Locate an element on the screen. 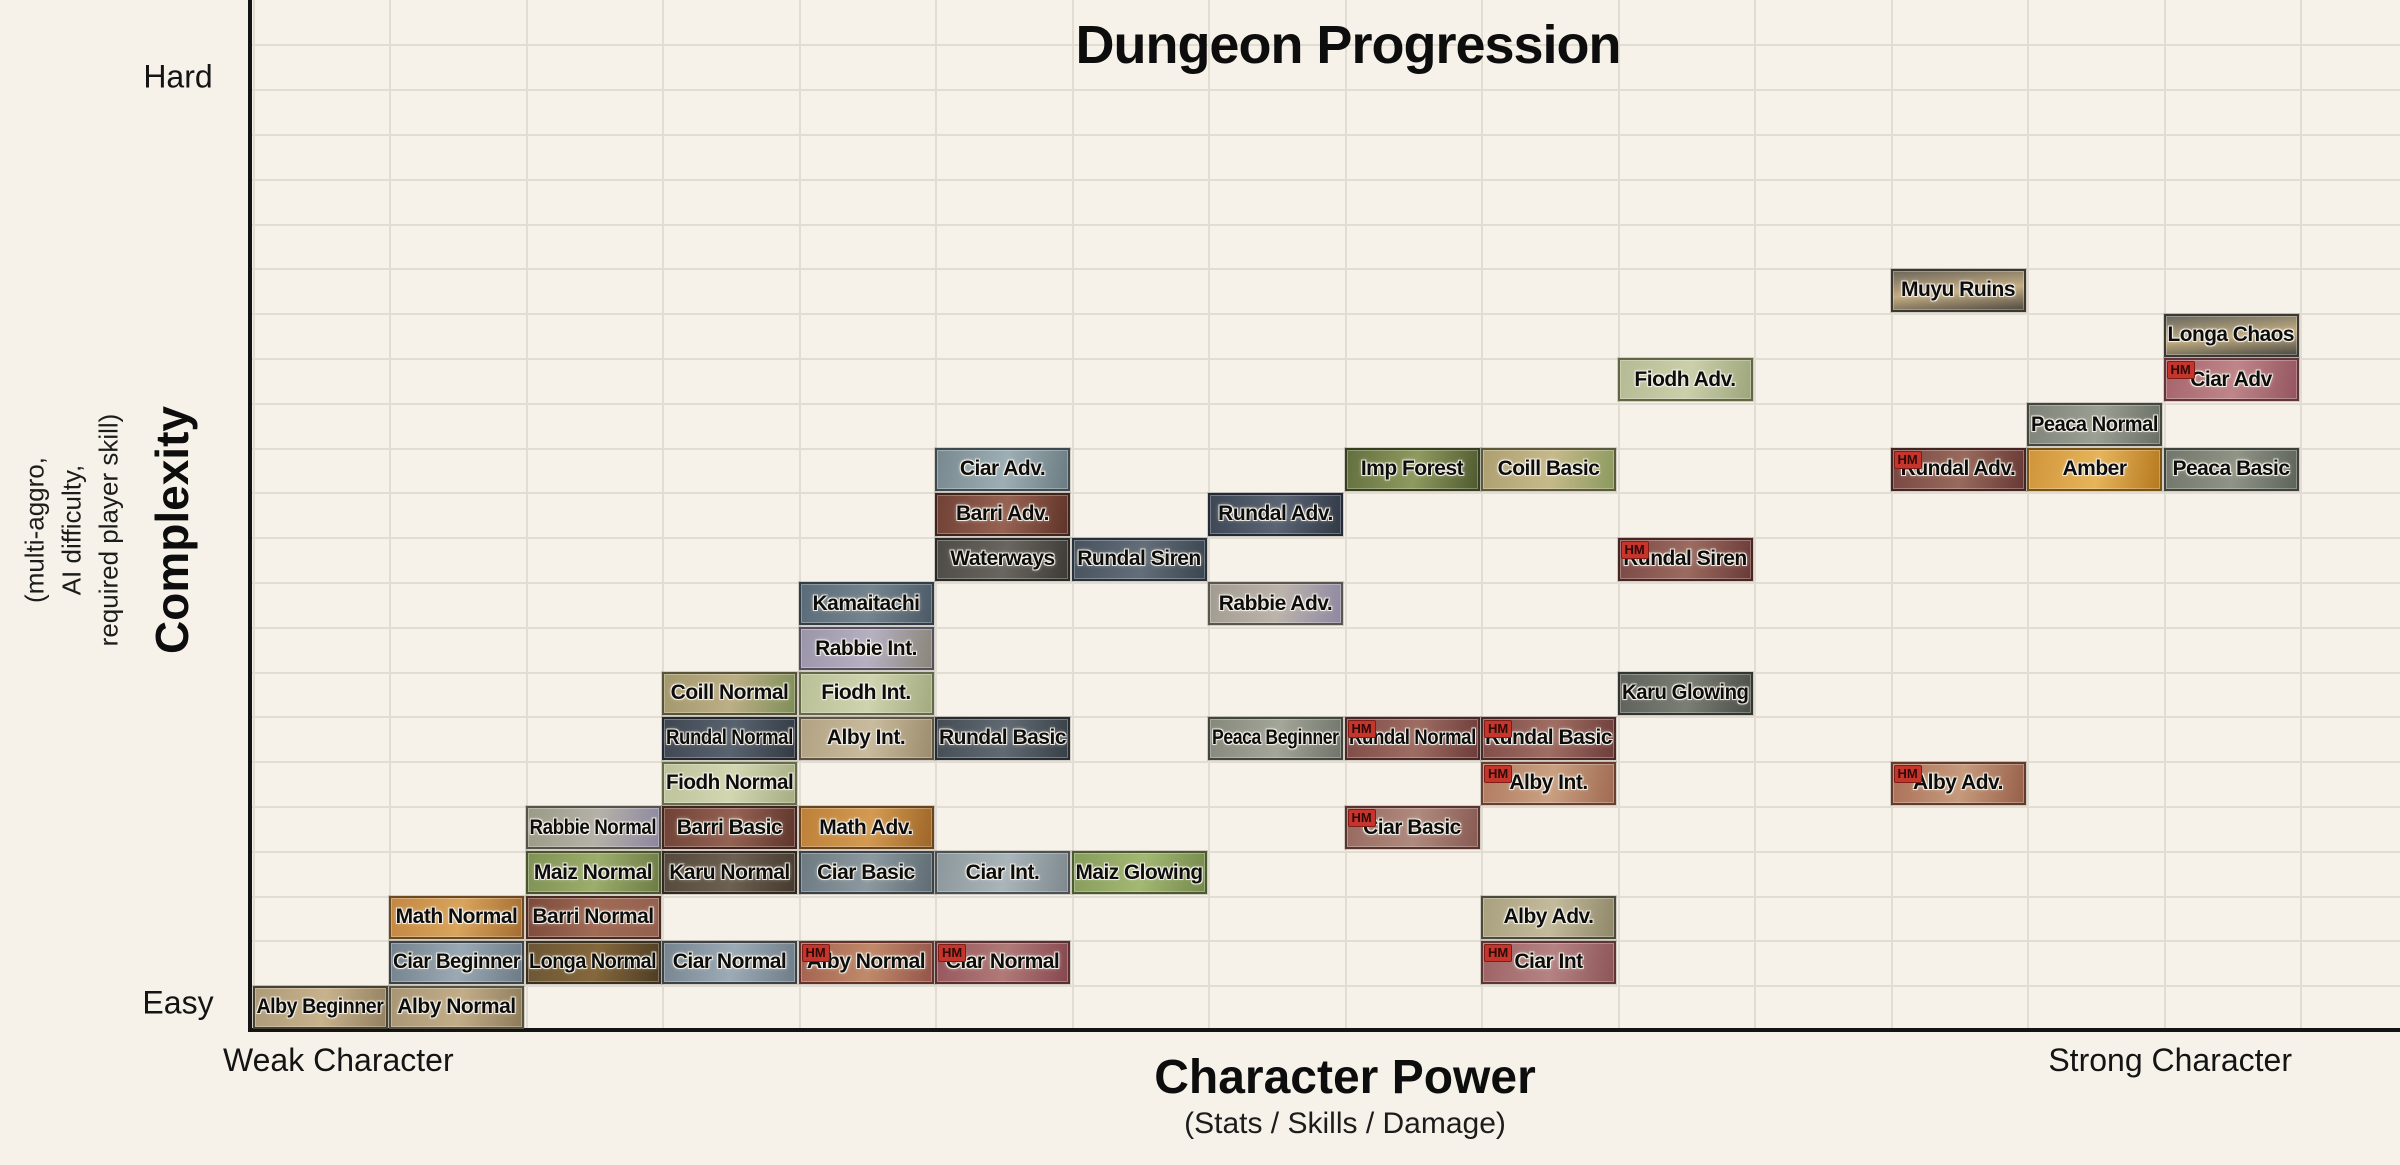 The image size is (2400, 1165). dungeon-tile-ciar-normal: Ciar Normal is located at coordinates (729, 962).